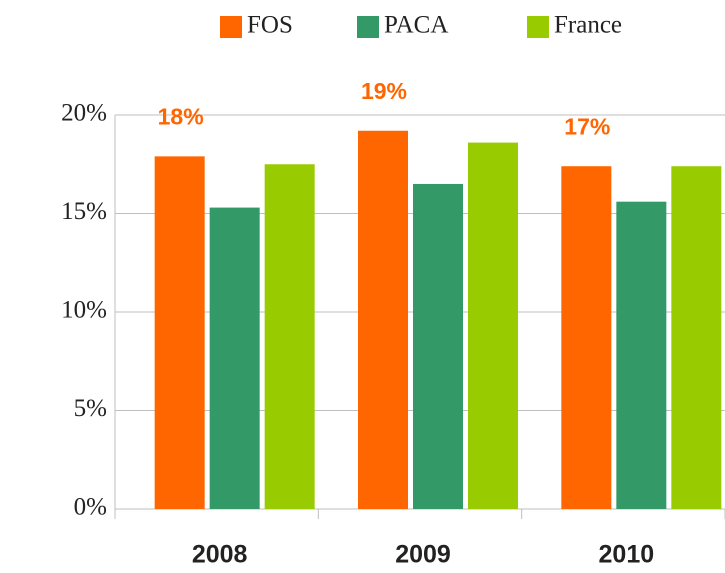 The height and width of the screenshot is (573, 725). Describe the element at coordinates (384, 91) in the screenshot. I see `data-label: 19%` at that location.